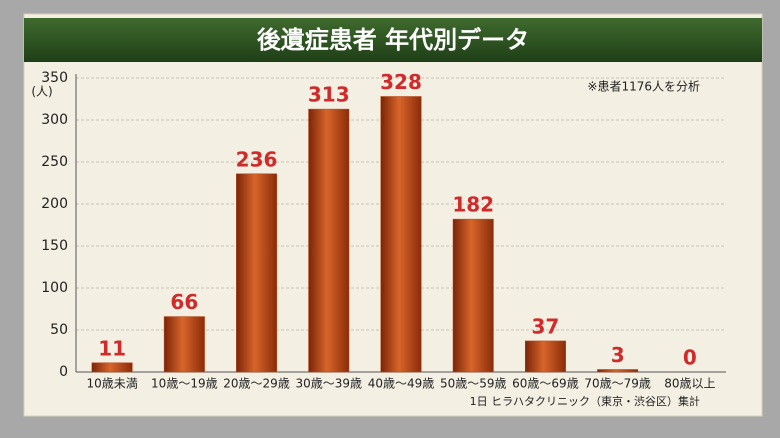 The image size is (780, 438). I want to click on value-label: 236, so click(257, 159).